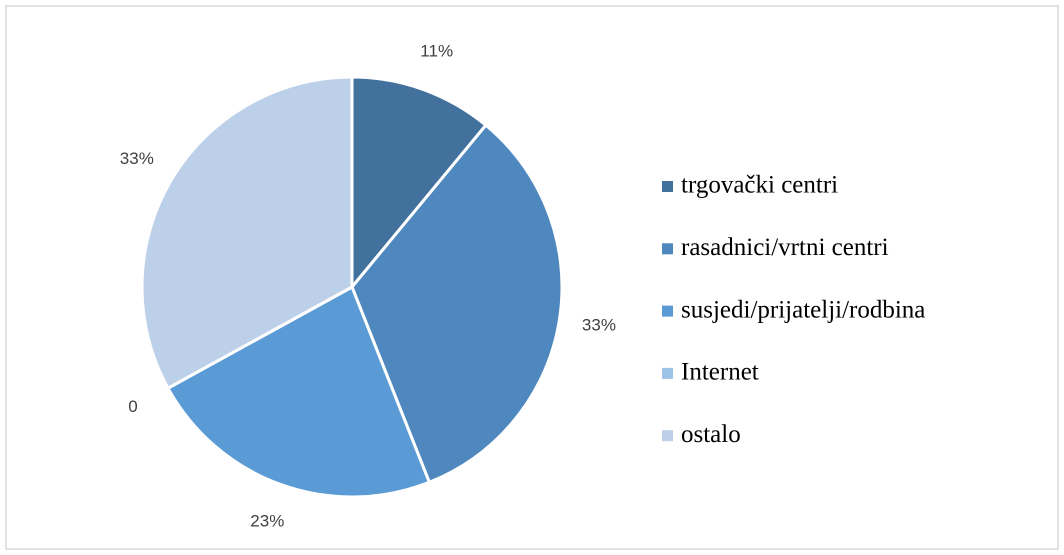 The height and width of the screenshot is (555, 1064). I want to click on data-label: 0, so click(132, 406).